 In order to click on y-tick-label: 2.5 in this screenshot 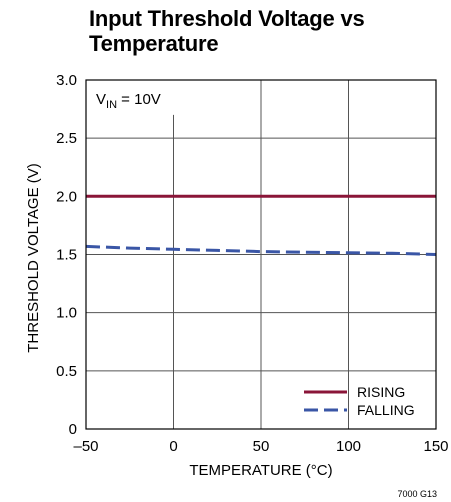, I will do `click(66, 138)`.